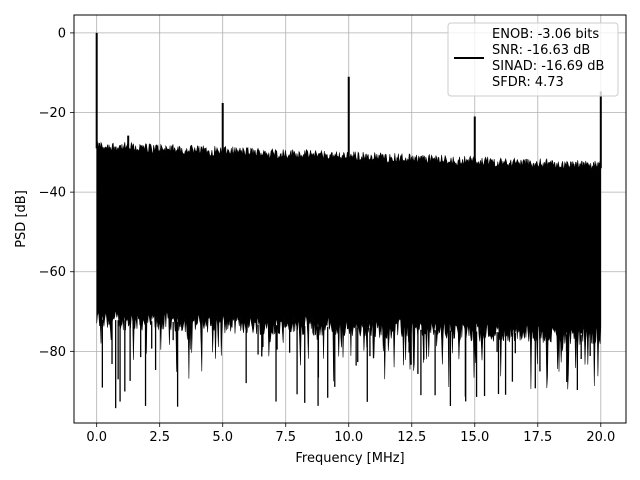 The width and height of the screenshot is (640, 480). I want to click on legend-entry-sfdr: SFDR: 4.73, so click(528, 82).